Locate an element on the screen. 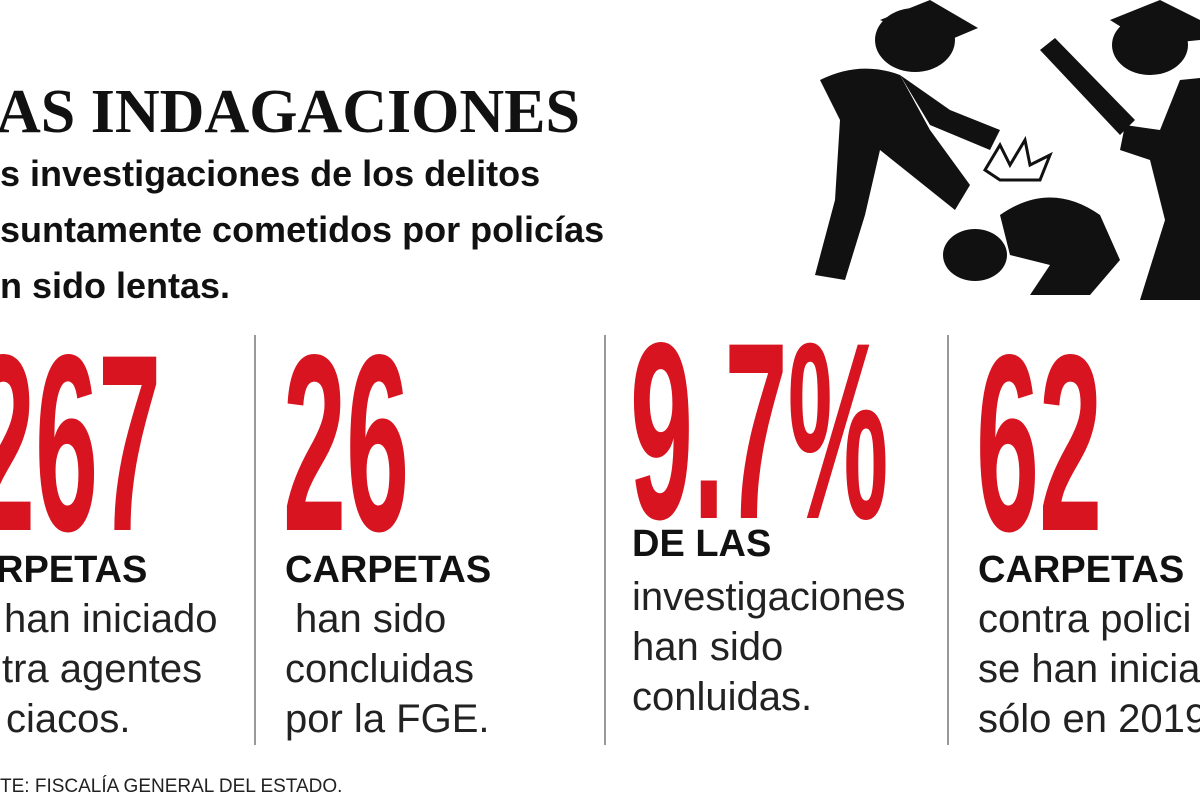  stat-label: DE LAS is located at coordinates (701, 544).